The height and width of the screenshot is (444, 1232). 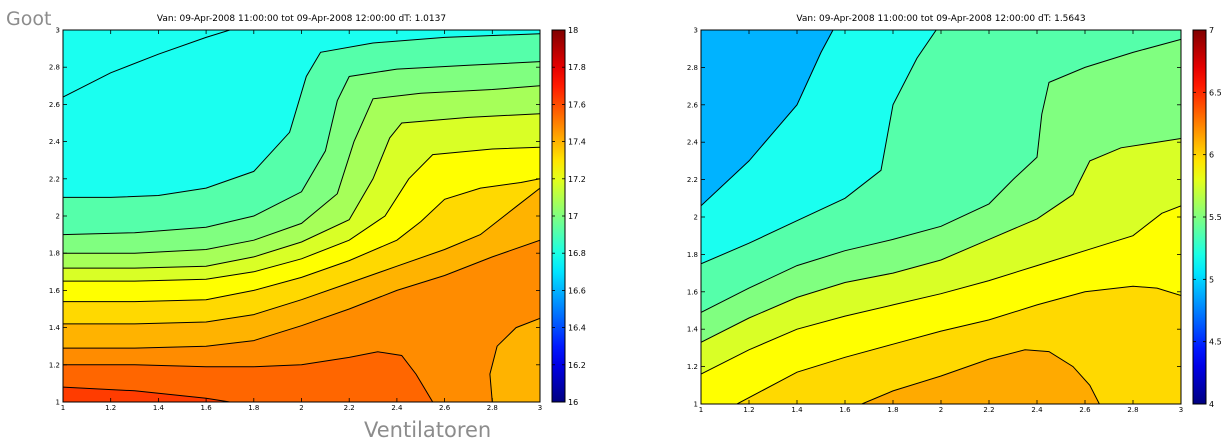 I want to click on colorbar-tick-label: 17.8, so click(x=577, y=67).